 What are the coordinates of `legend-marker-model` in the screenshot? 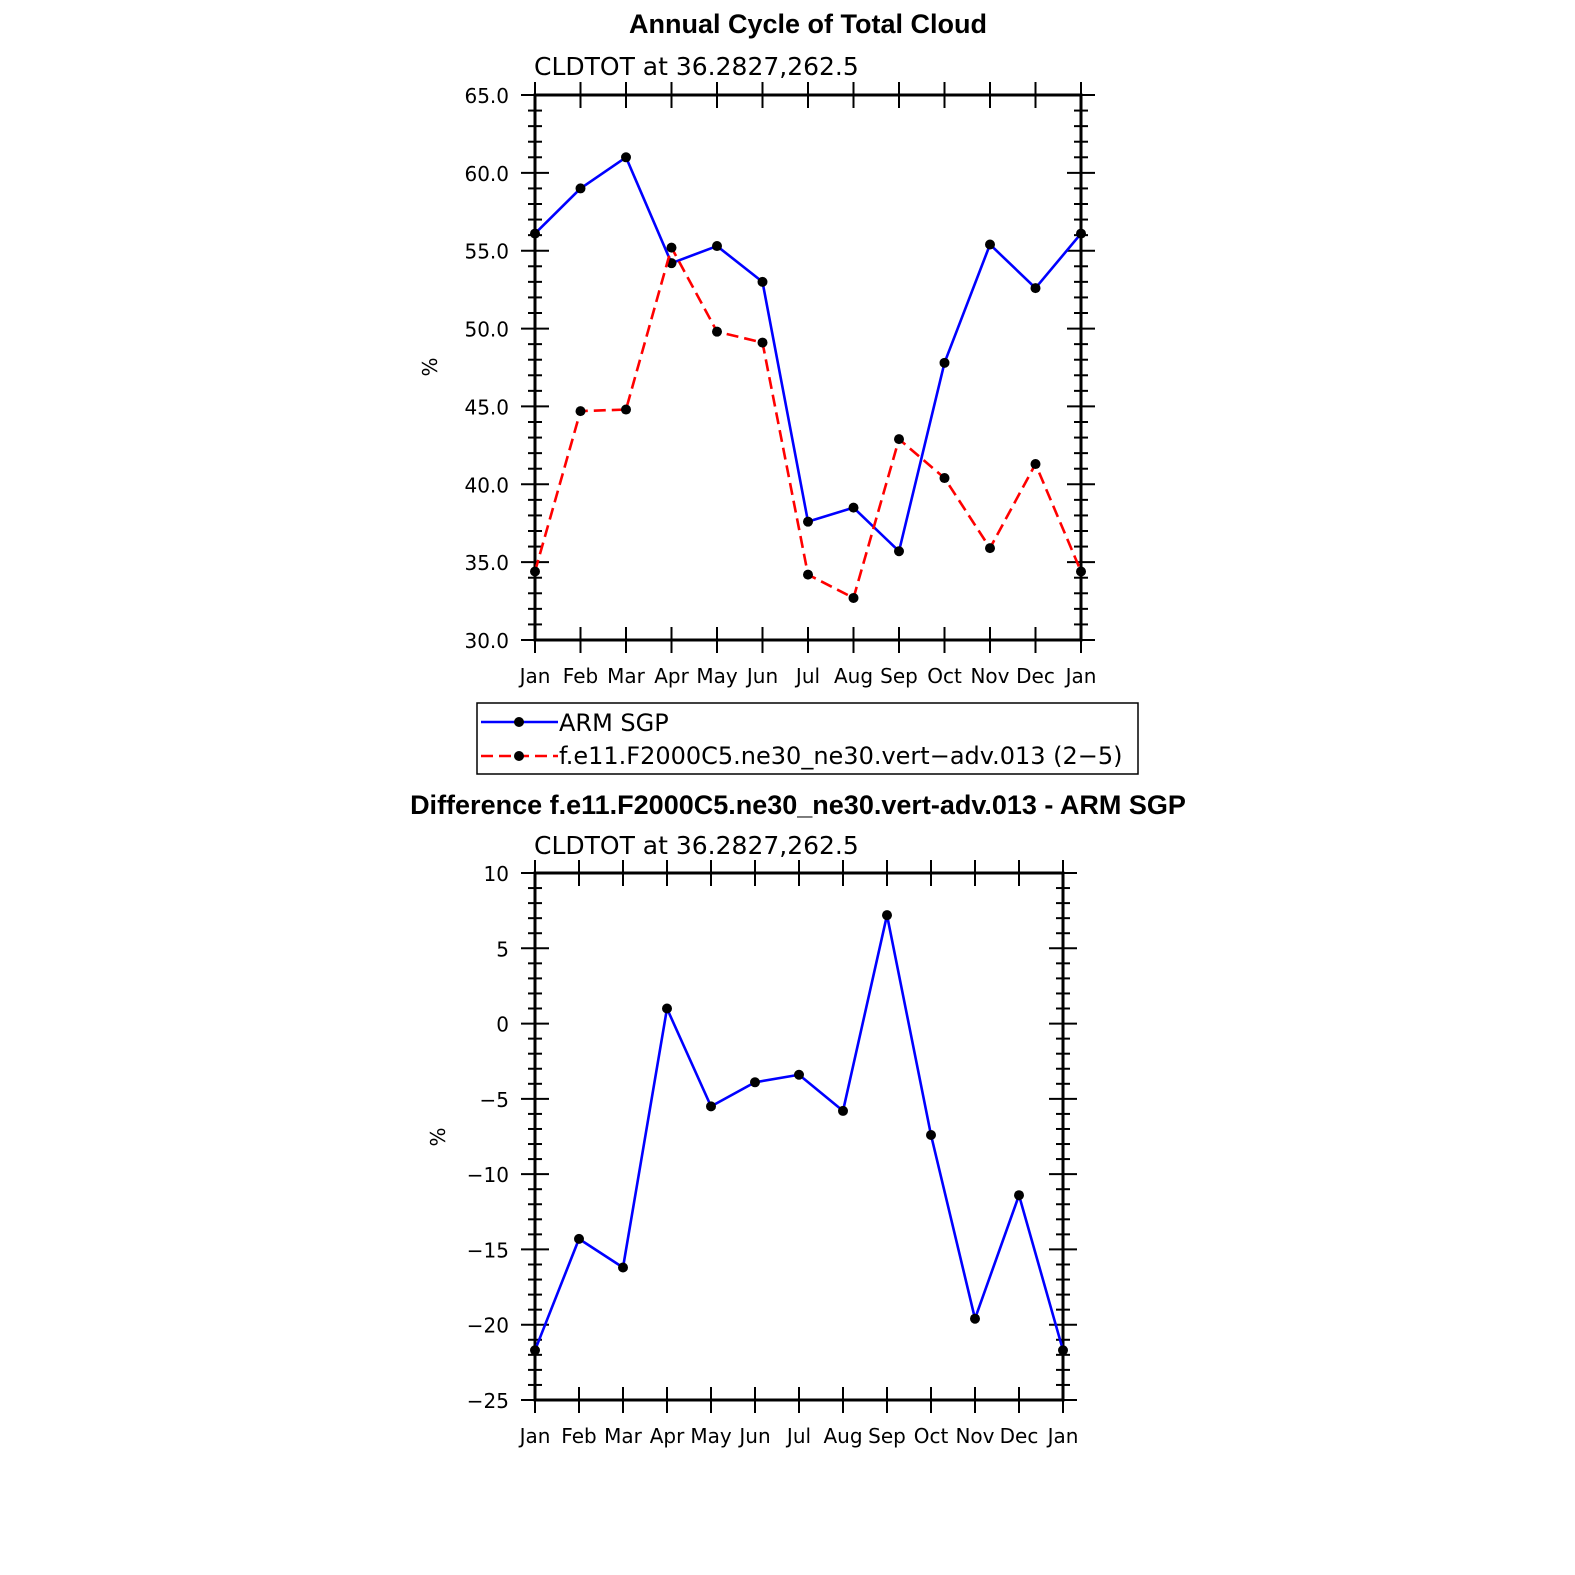 It's located at (519, 756).